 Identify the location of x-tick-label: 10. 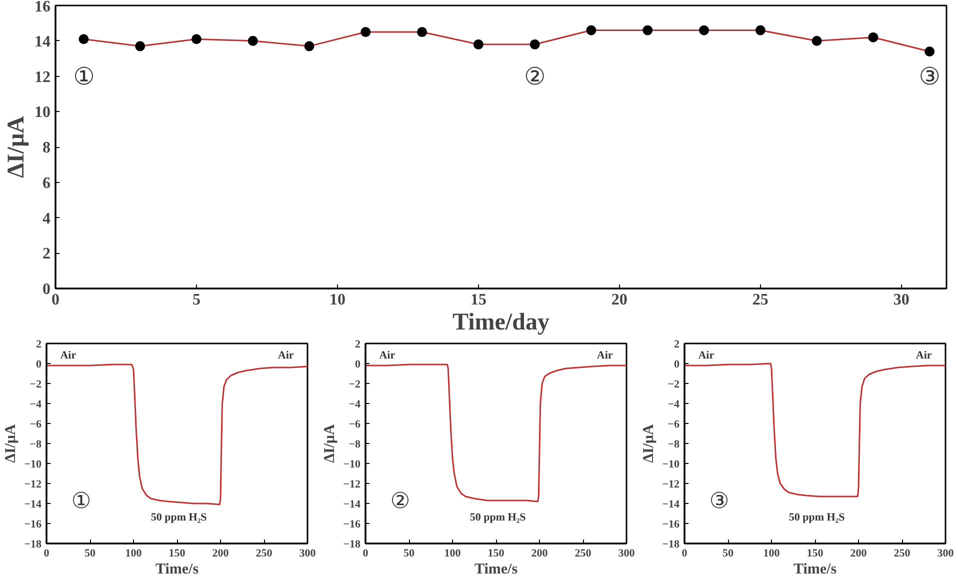
(337, 300).